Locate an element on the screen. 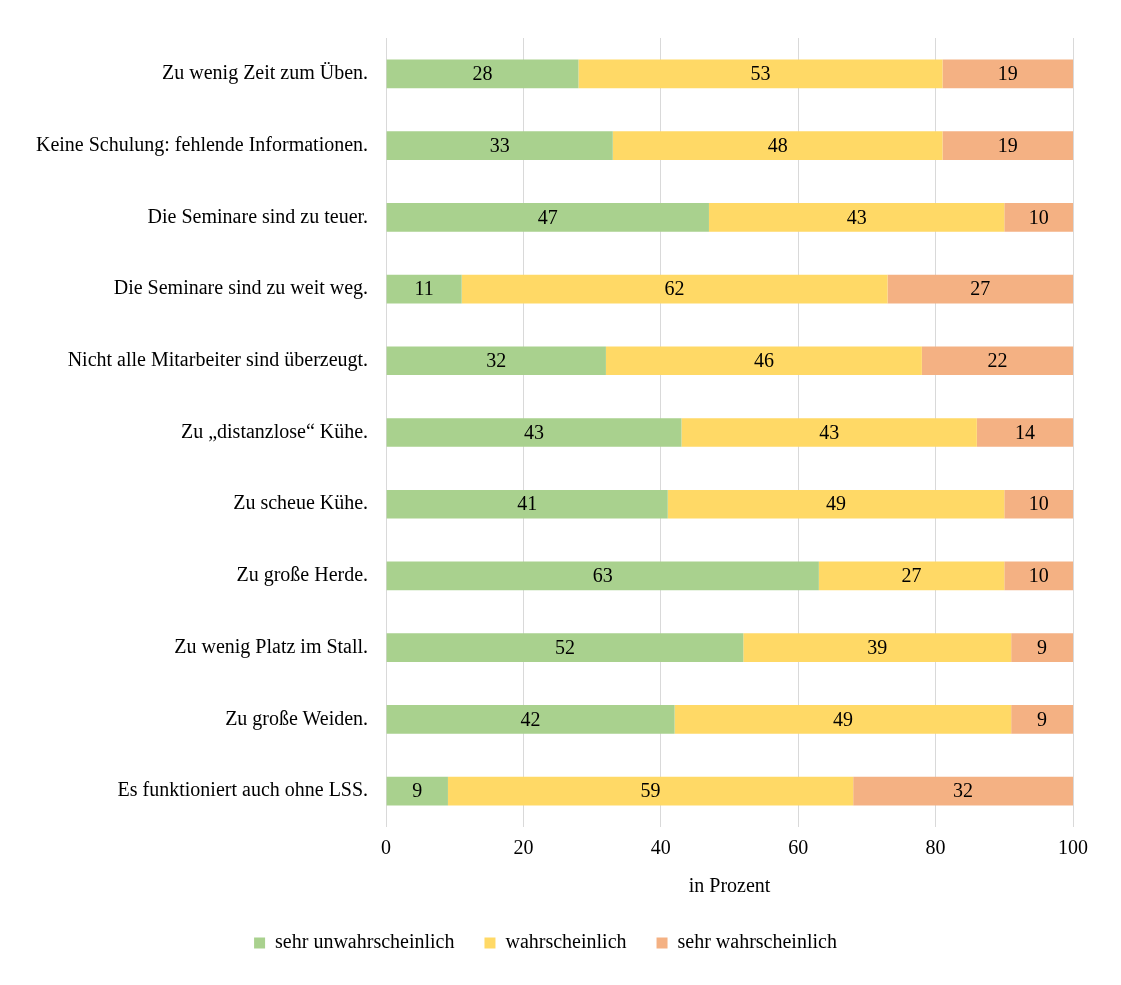 Image resolution: width=1121 pixels, height=985 pixels. data-label: 41 is located at coordinates (527, 503).